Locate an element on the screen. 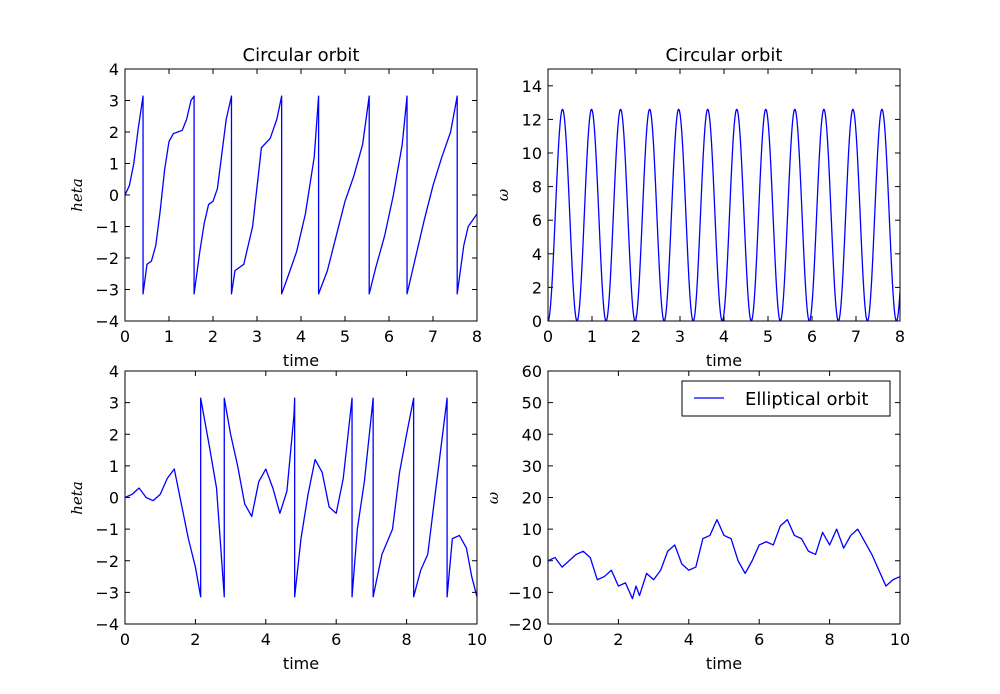  legend-entry-label: Elliptical orbit is located at coordinates (806, 399).